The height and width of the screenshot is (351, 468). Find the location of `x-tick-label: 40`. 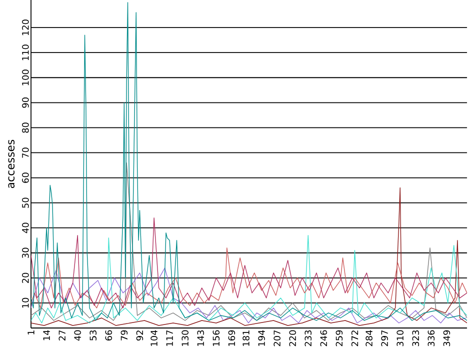

x-tick-label: 40 is located at coordinates (77, 335).